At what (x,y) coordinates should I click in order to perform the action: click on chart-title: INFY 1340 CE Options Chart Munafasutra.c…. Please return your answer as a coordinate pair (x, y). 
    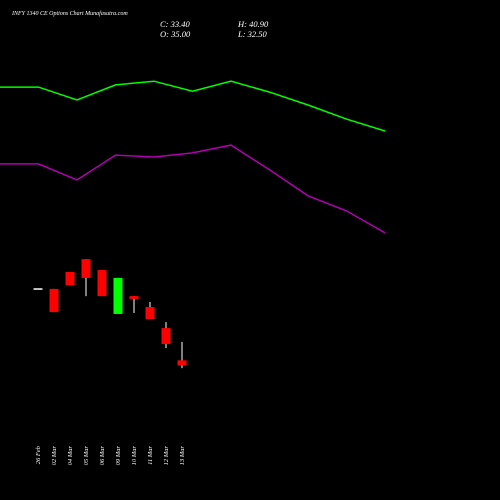
    Looking at the image, I should click on (69, 13).